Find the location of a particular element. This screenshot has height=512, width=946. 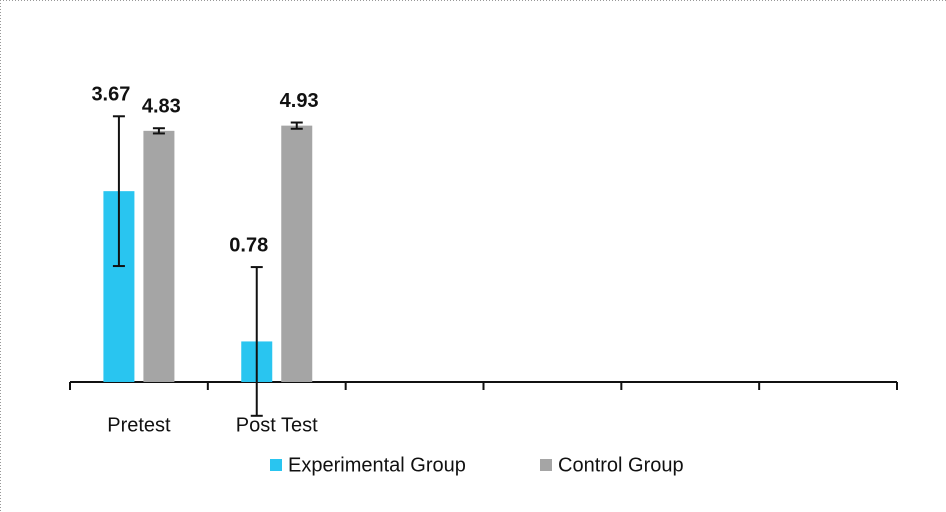

data-label: 4.93 is located at coordinates (299, 101).